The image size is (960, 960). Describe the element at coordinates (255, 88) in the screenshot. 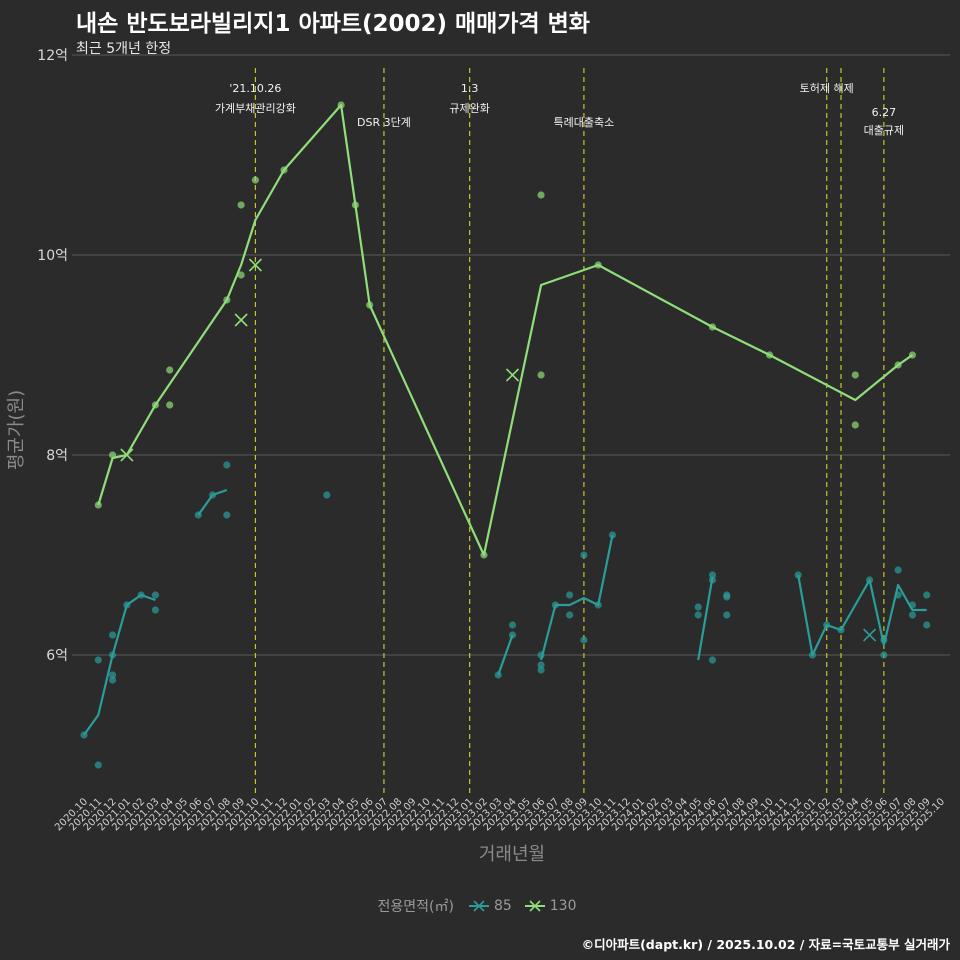

I see `event-label: '21.10.26` at that location.